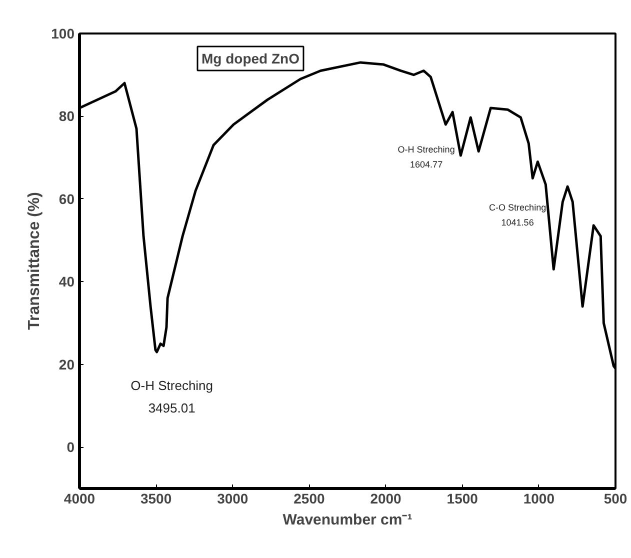 The height and width of the screenshot is (558, 631). Describe the element at coordinates (70, 447) in the screenshot. I see `y-tick-label: 0` at that location.